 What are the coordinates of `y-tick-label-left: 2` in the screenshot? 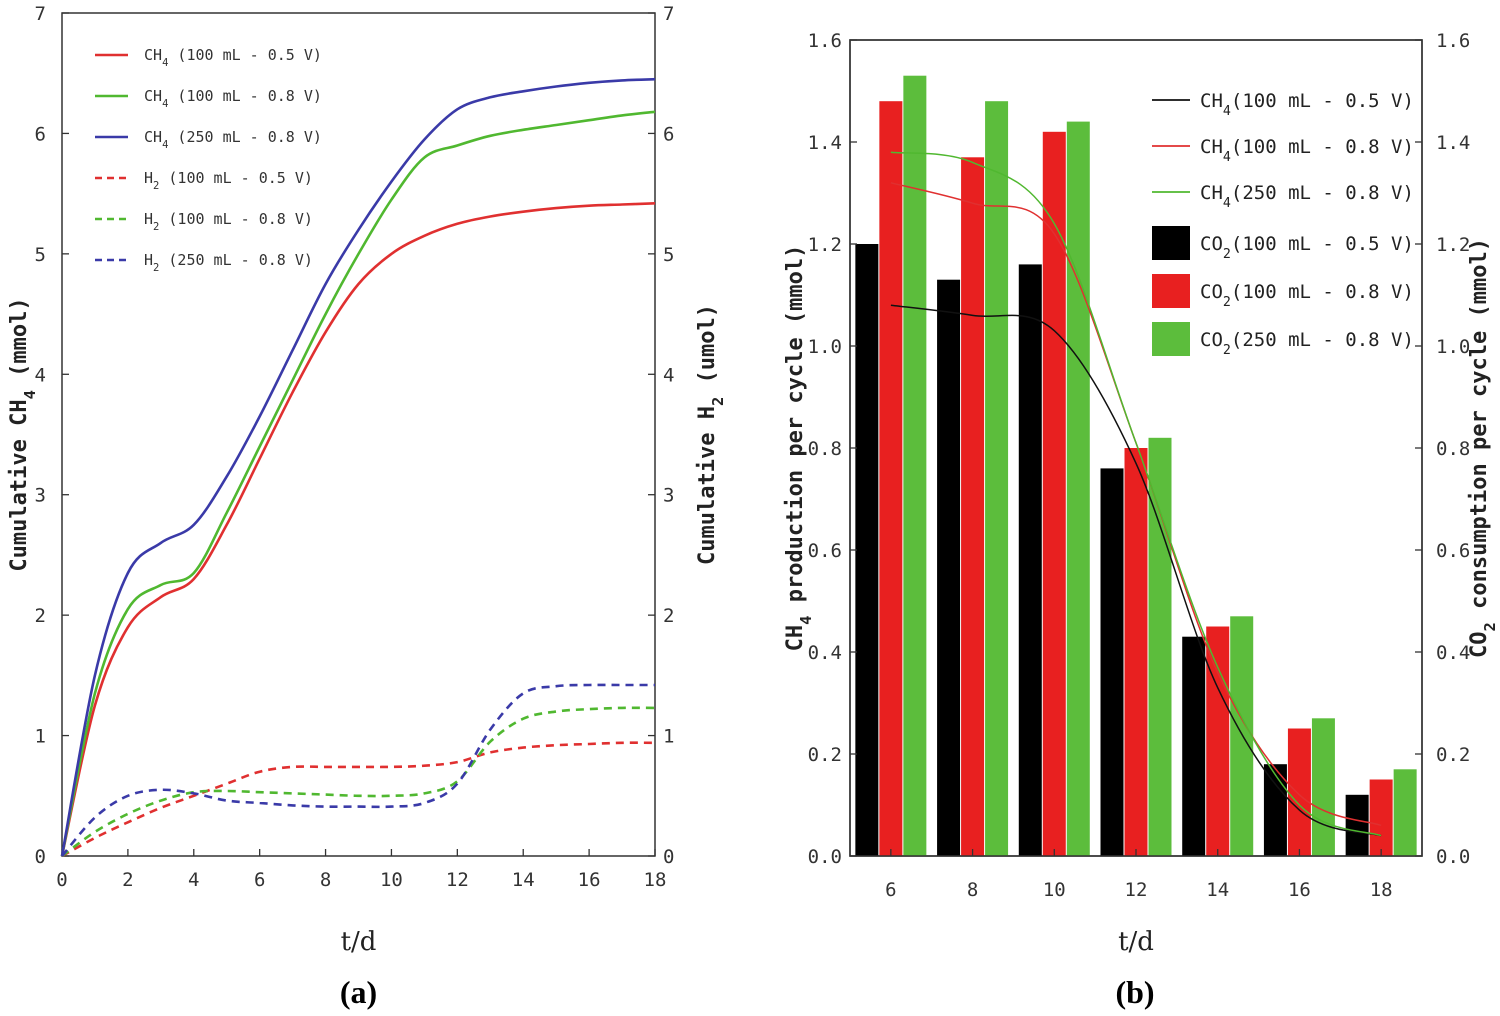 It's located at (40, 616).